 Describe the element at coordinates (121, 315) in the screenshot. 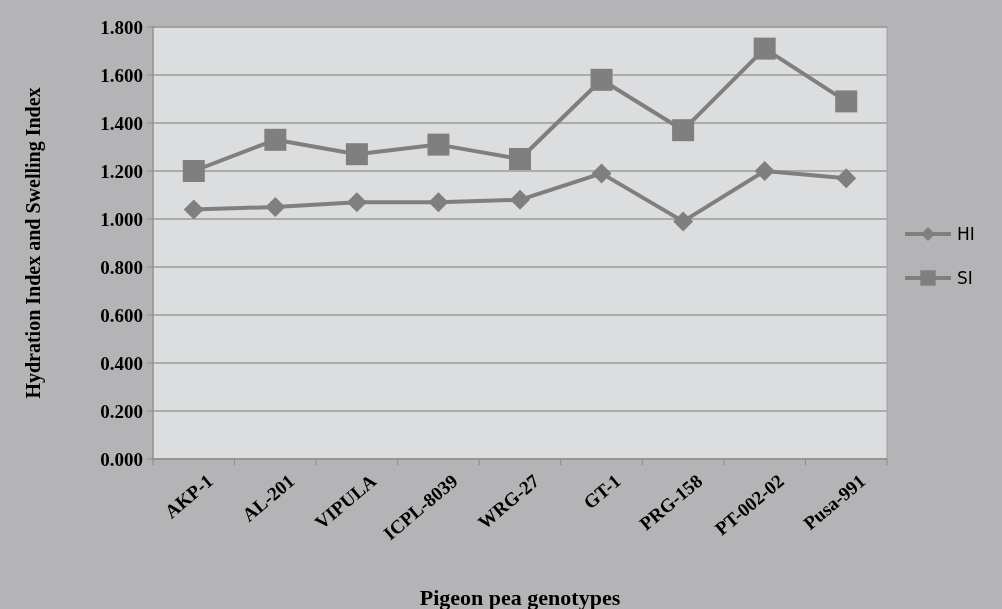

I see `y-tick-label: 0.600` at that location.